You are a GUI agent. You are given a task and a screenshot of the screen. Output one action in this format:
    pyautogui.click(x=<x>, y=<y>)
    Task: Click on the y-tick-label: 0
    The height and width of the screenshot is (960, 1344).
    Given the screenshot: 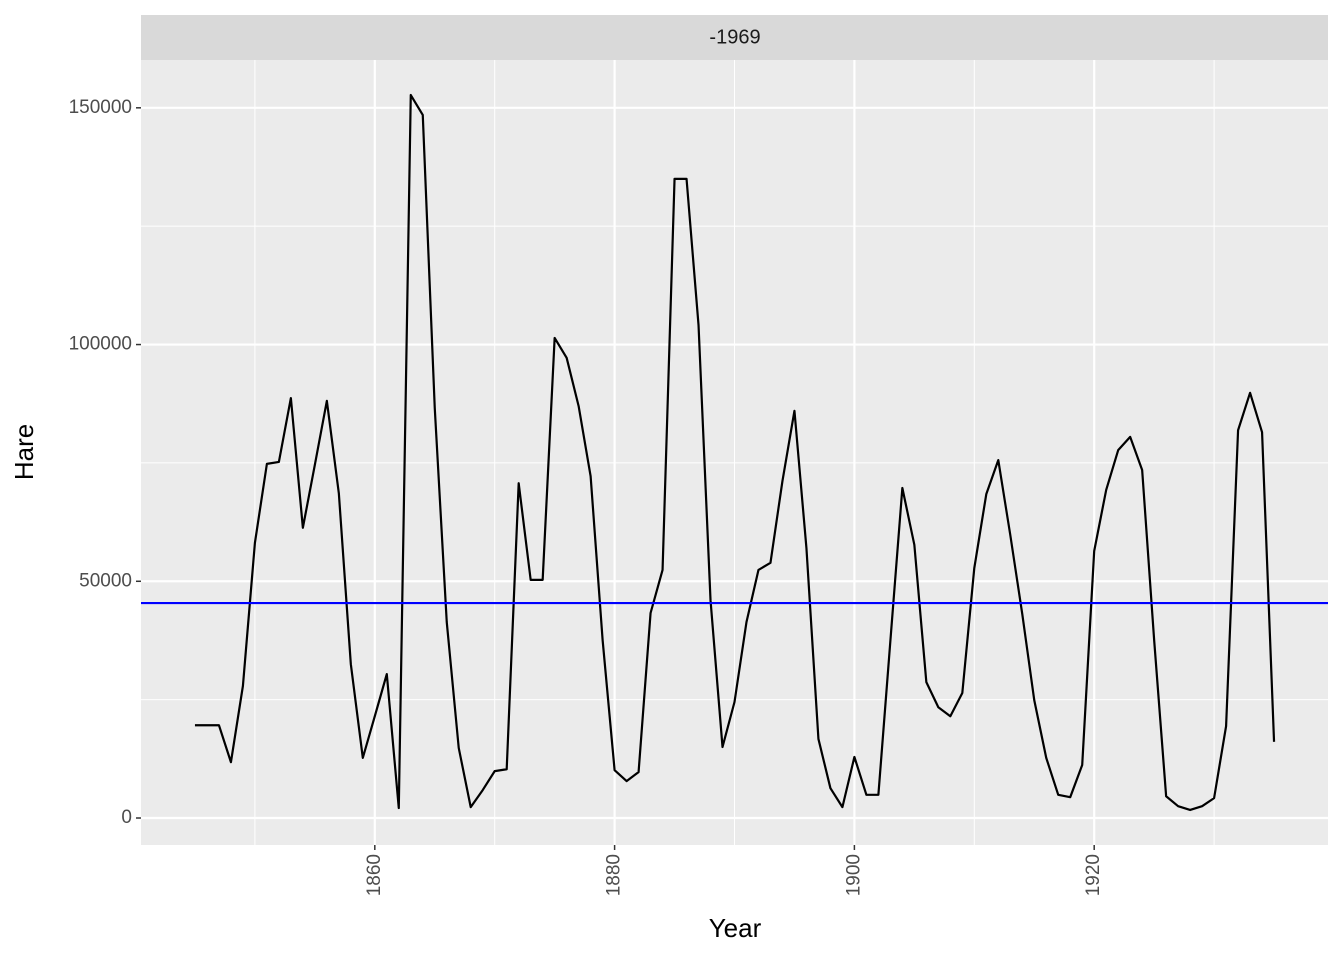 What is the action you would take?
    pyautogui.click(x=126, y=817)
    